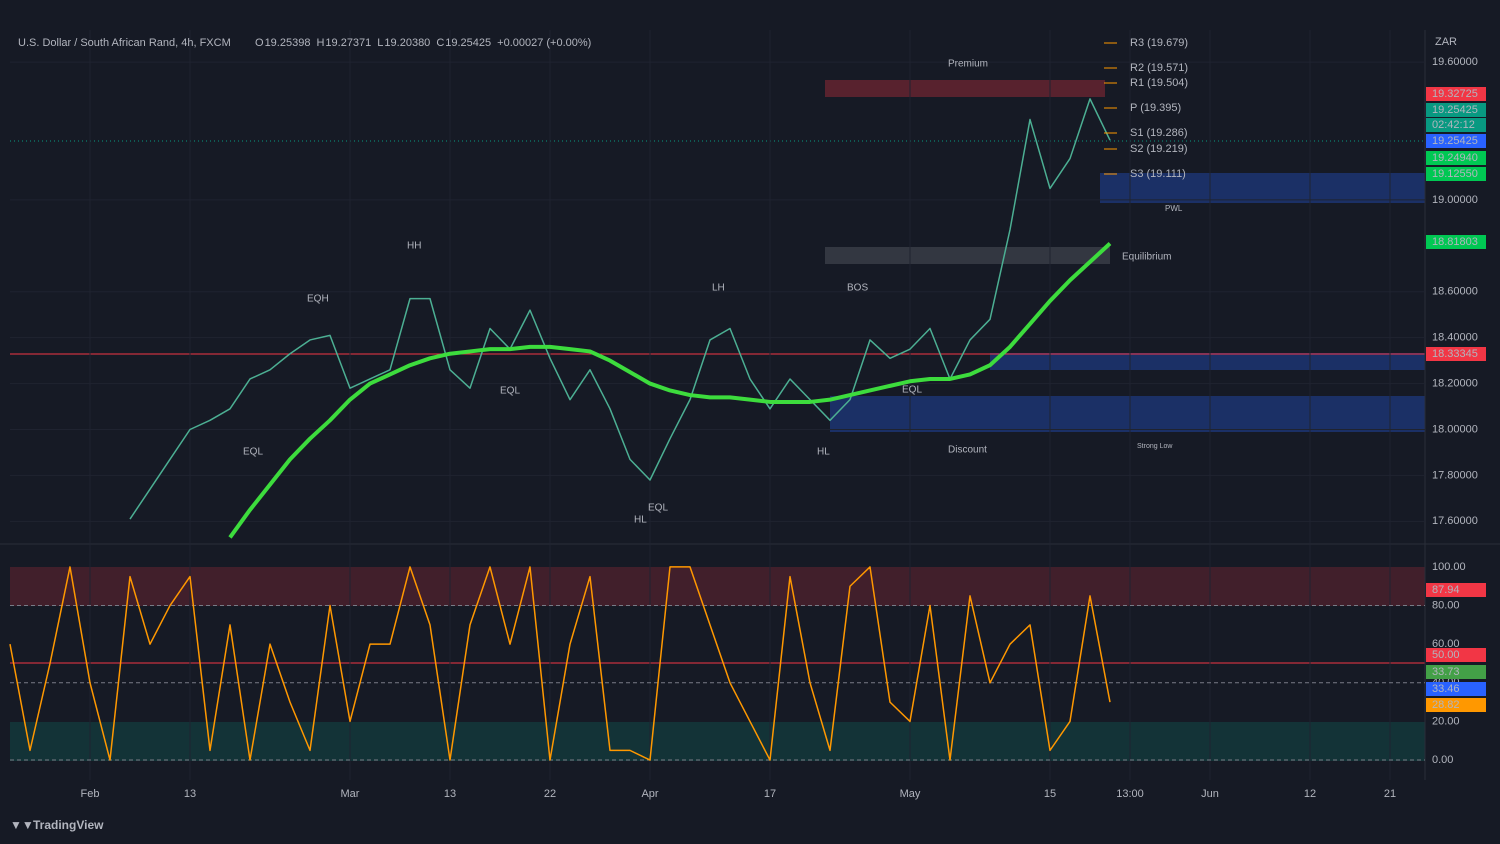 Image resolution: width=1500 pixels, height=844 pixels. What do you see at coordinates (259, 43) in the screenshot?
I see `ohlc-item: O` at bounding box center [259, 43].